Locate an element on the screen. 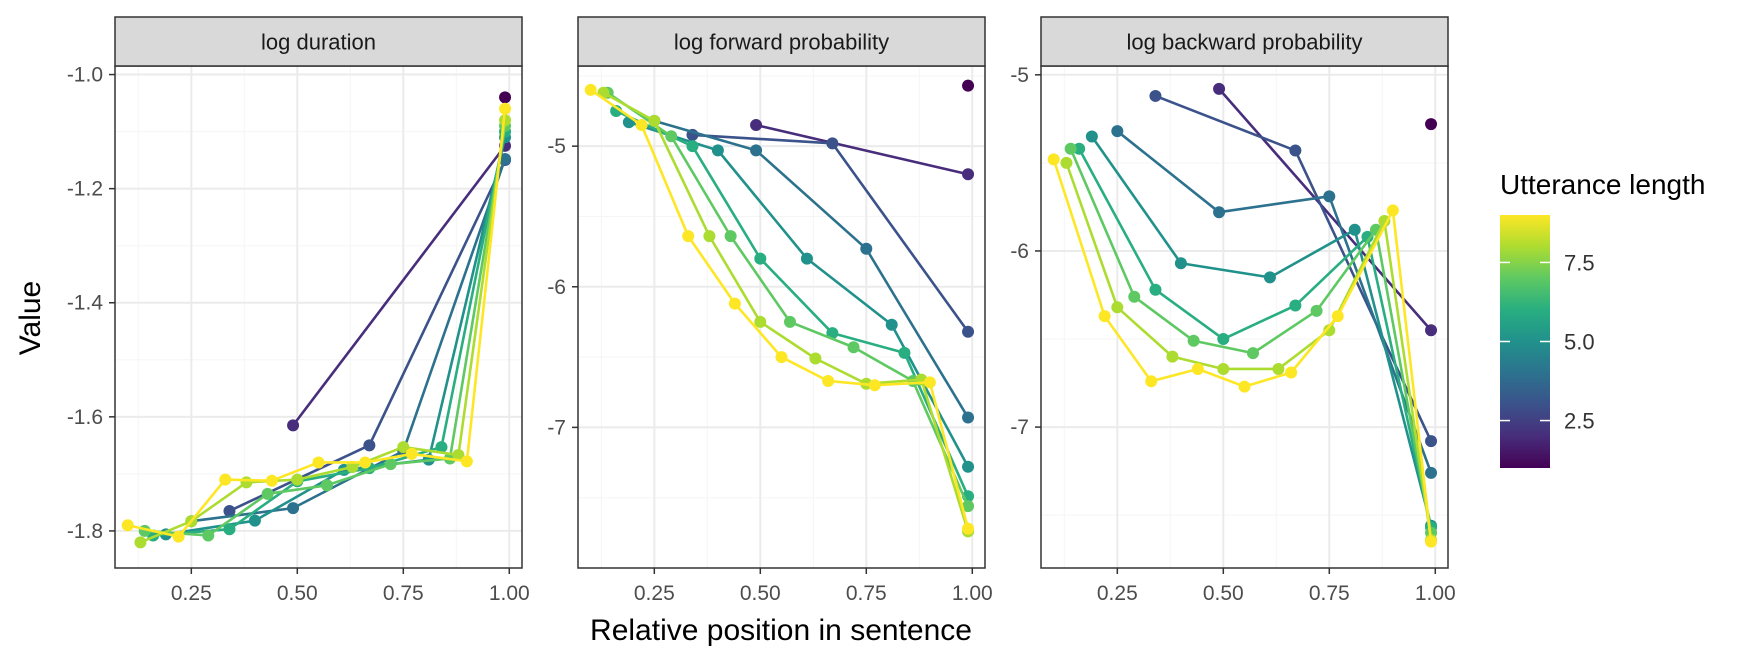 The image size is (1760, 665). y-axis-title: Value is located at coordinates (30, 318).